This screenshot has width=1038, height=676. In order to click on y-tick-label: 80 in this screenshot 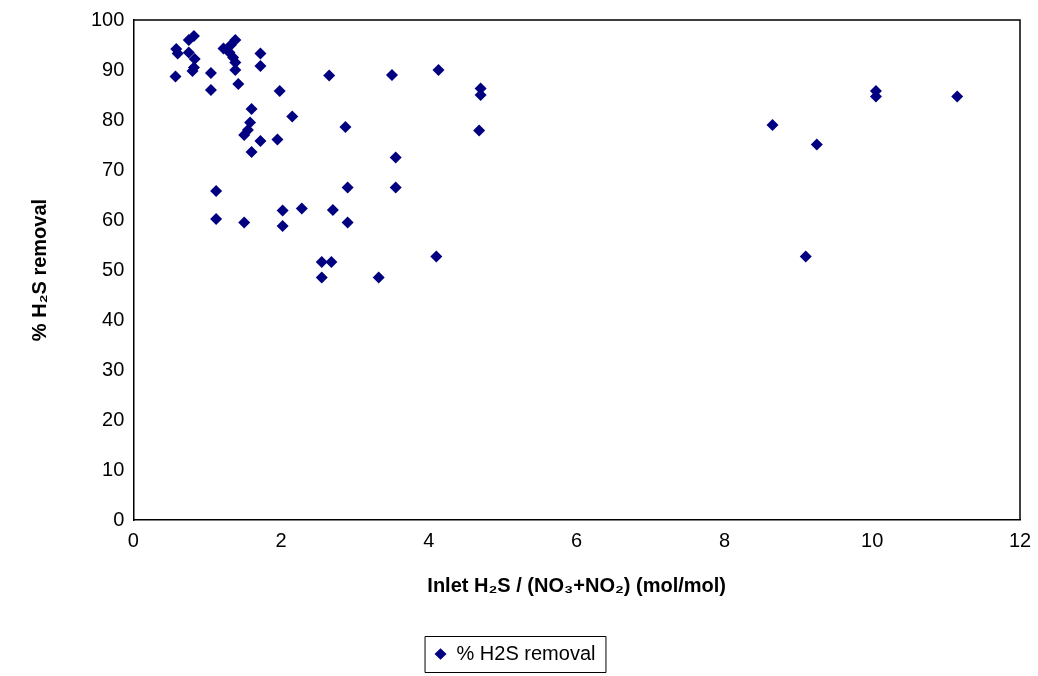, I will do `click(113, 118)`.